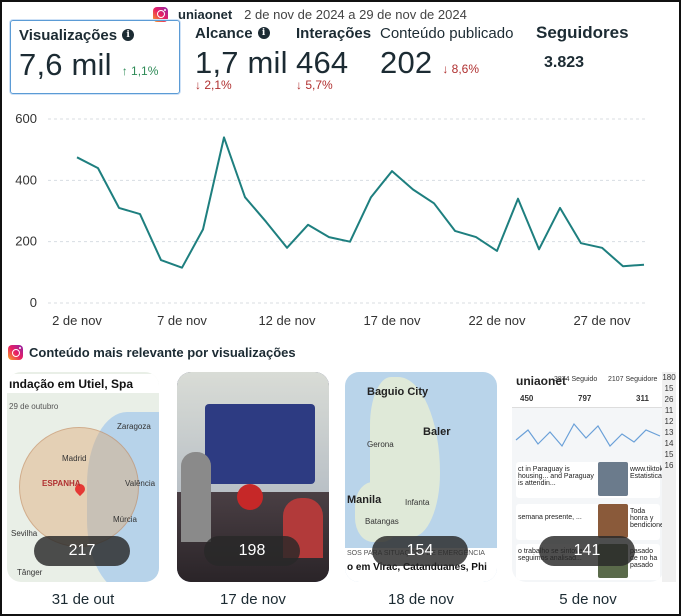 This screenshot has height=616, width=681. Describe the element at coordinates (134, 426) in the screenshot. I see `map-label: Zaragoza` at that location.